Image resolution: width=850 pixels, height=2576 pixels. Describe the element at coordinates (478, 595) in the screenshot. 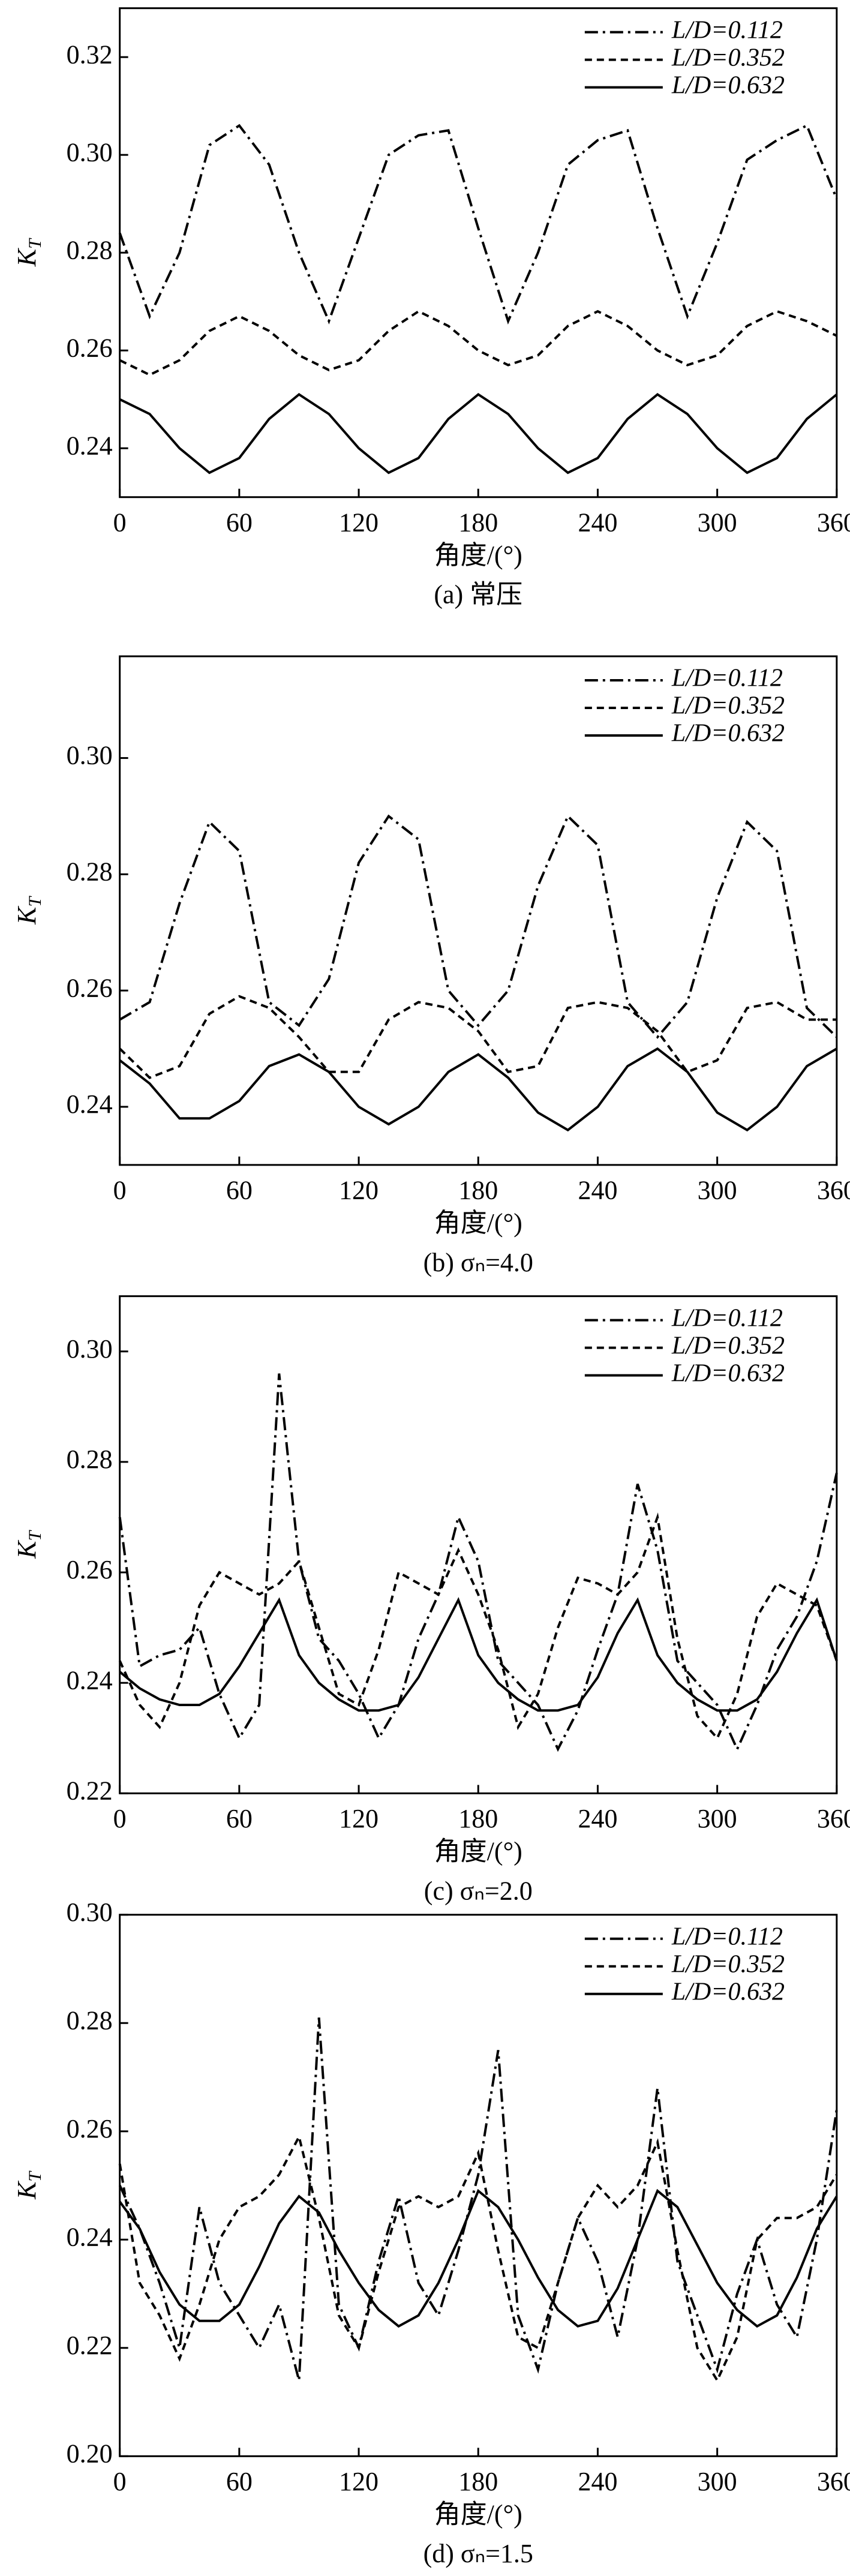

I see `caption: (a) 常压` at that location.